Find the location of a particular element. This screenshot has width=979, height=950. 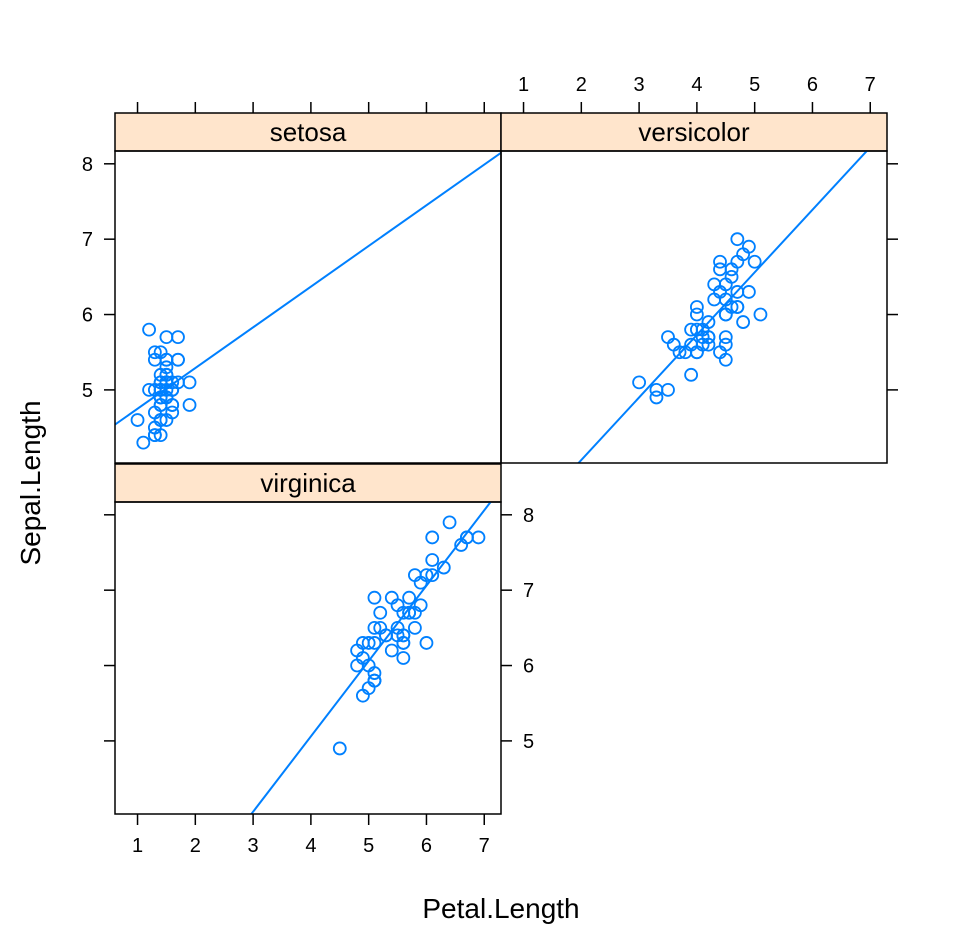

strip-label-setosa: setosa is located at coordinates (308, 132).